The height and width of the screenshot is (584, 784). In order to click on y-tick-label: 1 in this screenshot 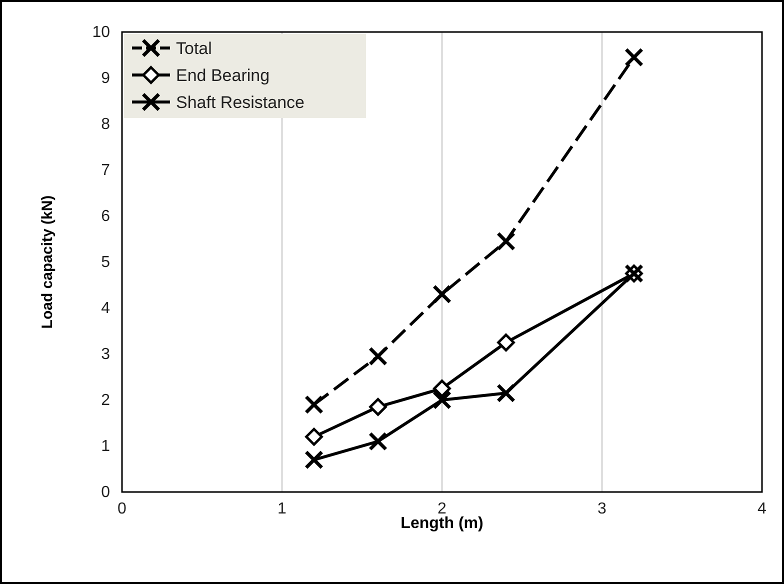, I will do `click(105, 447)`.